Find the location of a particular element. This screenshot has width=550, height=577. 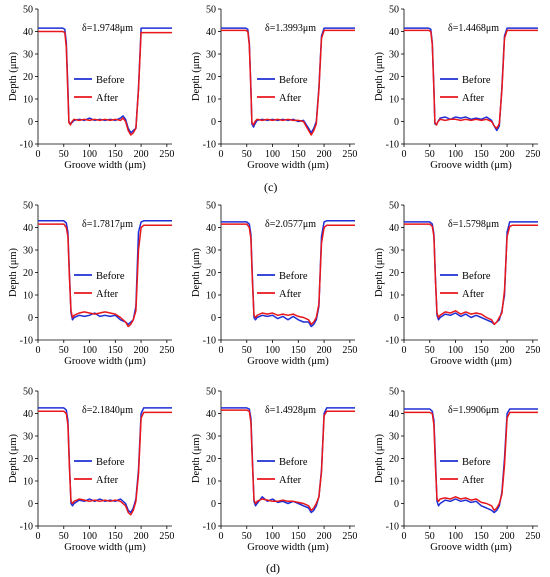

delta-annotation: δ=1.4468μm is located at coordinates (473, 28).